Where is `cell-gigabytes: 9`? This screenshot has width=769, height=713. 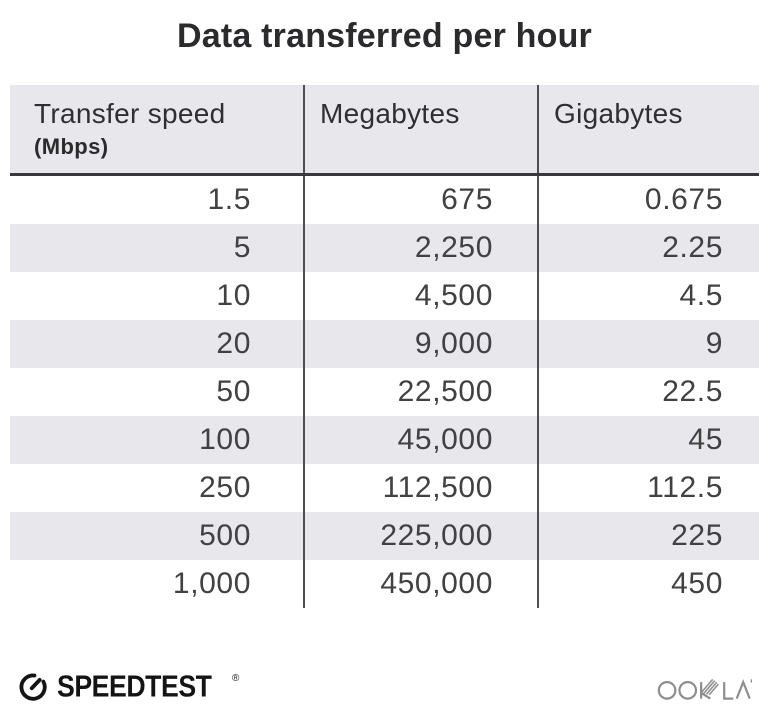
cell-gigabytes: 9 is located at coordinates (648, 344).